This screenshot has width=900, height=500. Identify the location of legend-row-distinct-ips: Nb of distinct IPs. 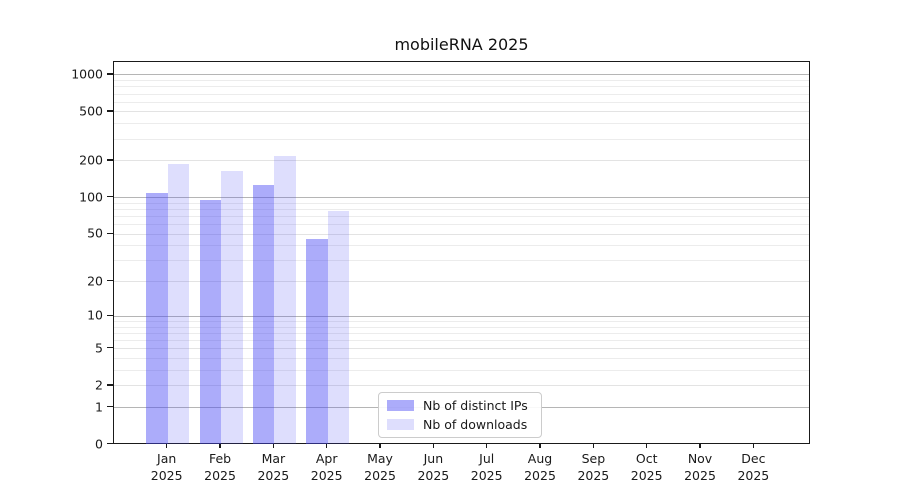
(460, 405).